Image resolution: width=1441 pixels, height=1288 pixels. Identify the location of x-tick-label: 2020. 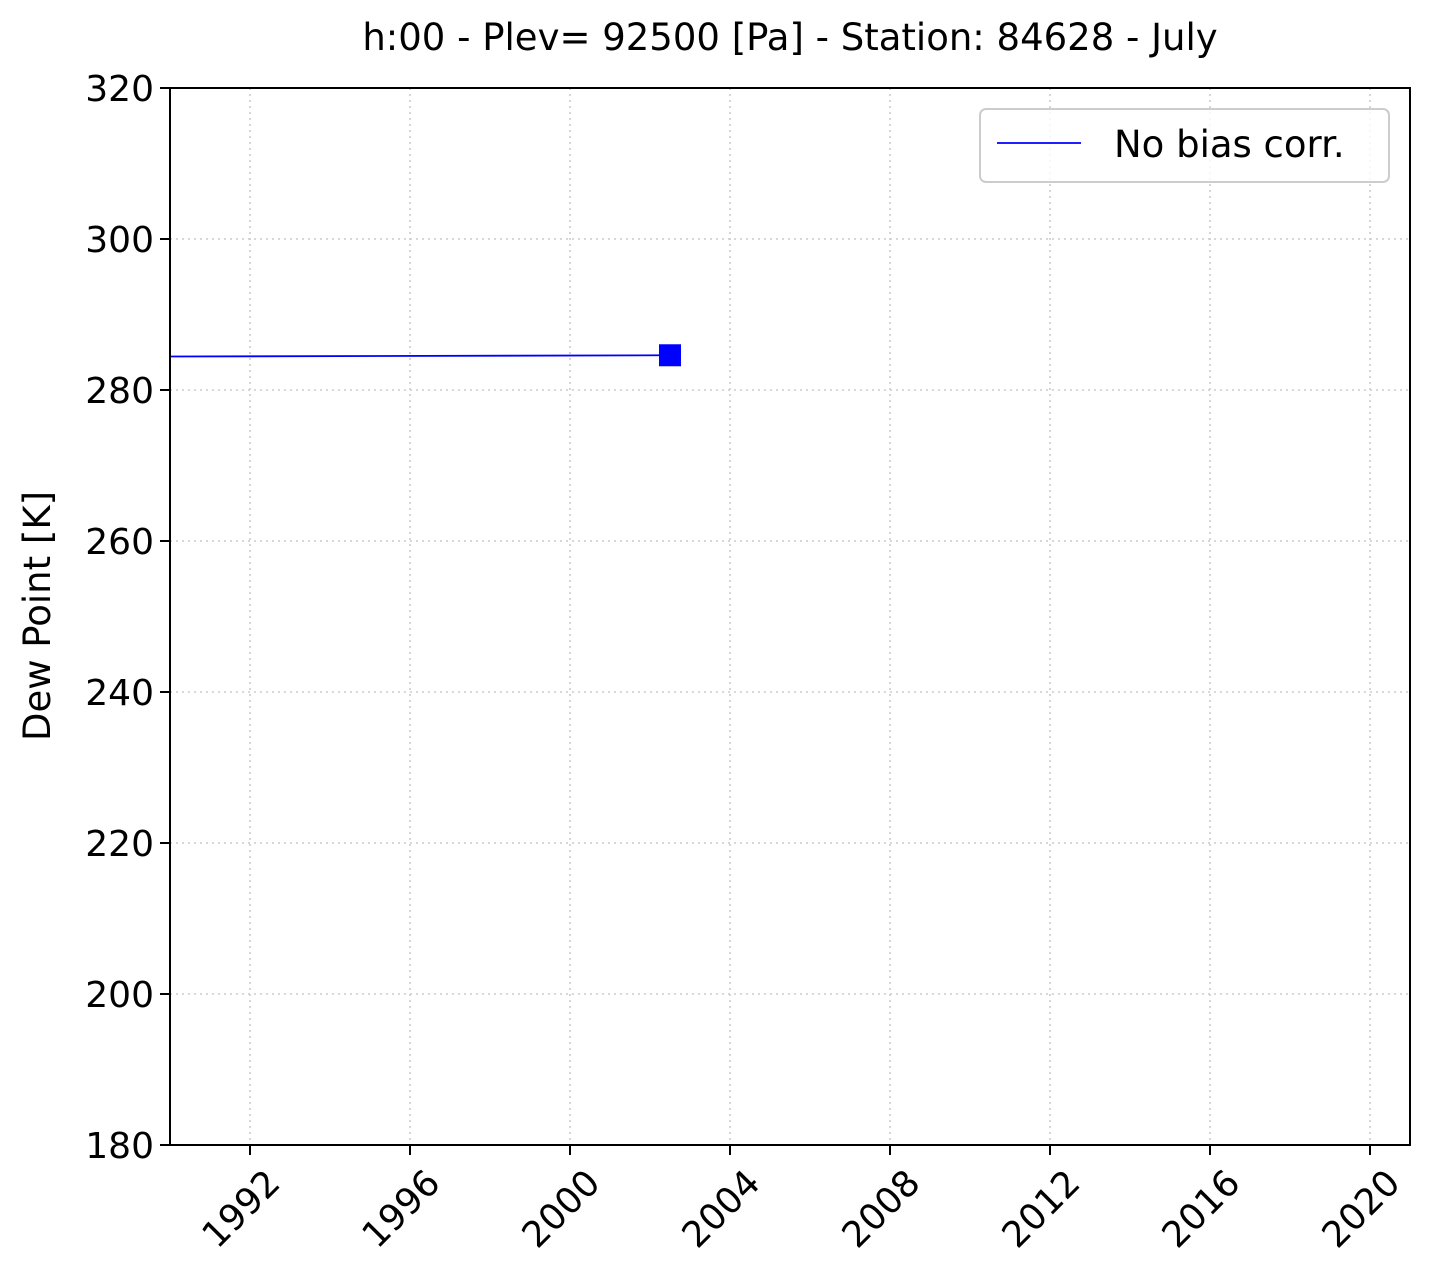
(1362, 1209).